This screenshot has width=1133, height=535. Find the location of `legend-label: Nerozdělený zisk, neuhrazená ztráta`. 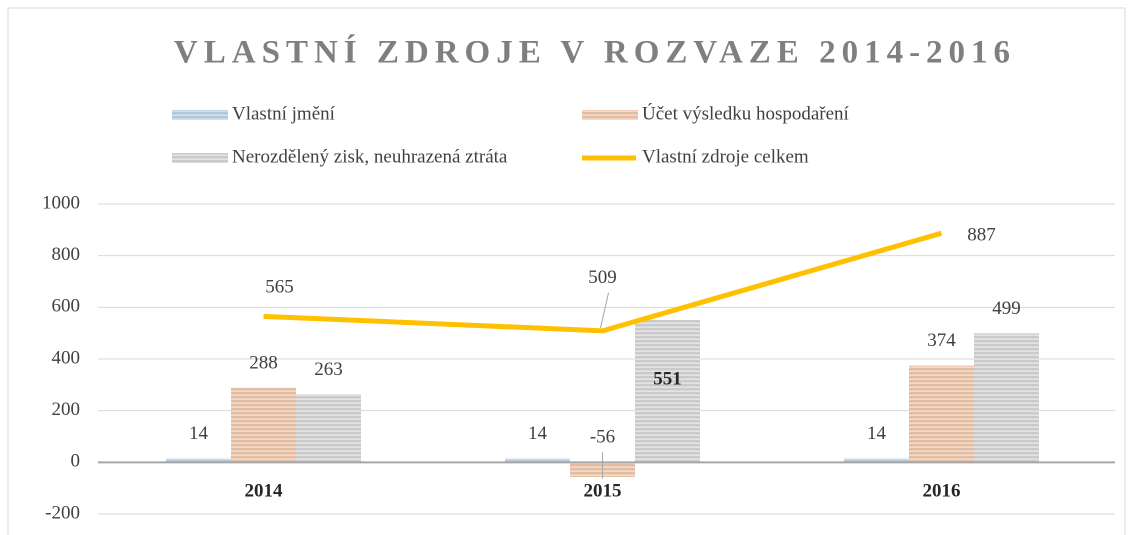

legend-label: Nerozdělený zisk, neuhrazená ztráta is located at coordinates (370, 156).